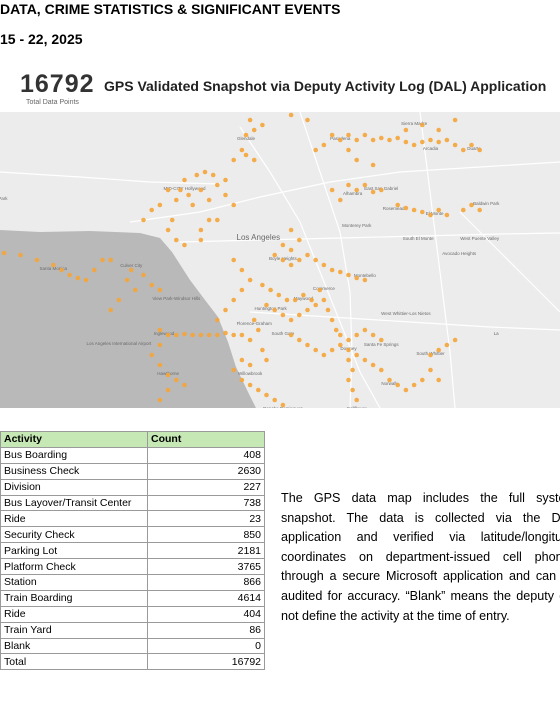  I want to click on map-place-label: Bellflower, so click(357, 407).